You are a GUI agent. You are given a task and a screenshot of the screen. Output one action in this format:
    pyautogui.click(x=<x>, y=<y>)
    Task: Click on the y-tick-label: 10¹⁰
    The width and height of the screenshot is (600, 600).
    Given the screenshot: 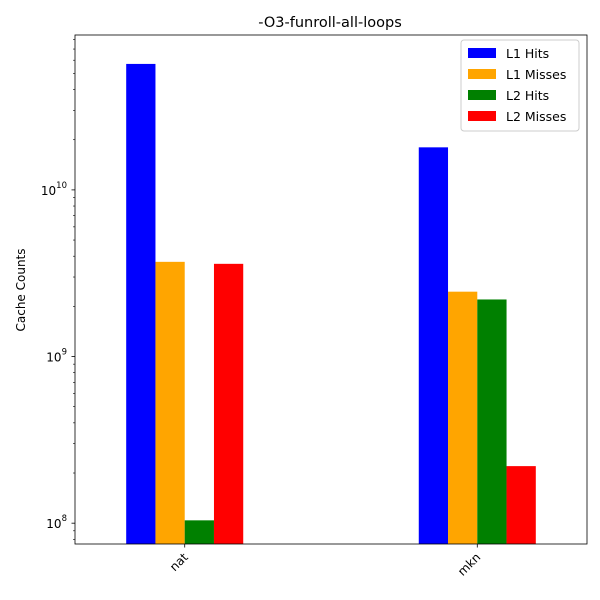 What is the action you would take?
    pyautogui.click(x=54, y=189)
    